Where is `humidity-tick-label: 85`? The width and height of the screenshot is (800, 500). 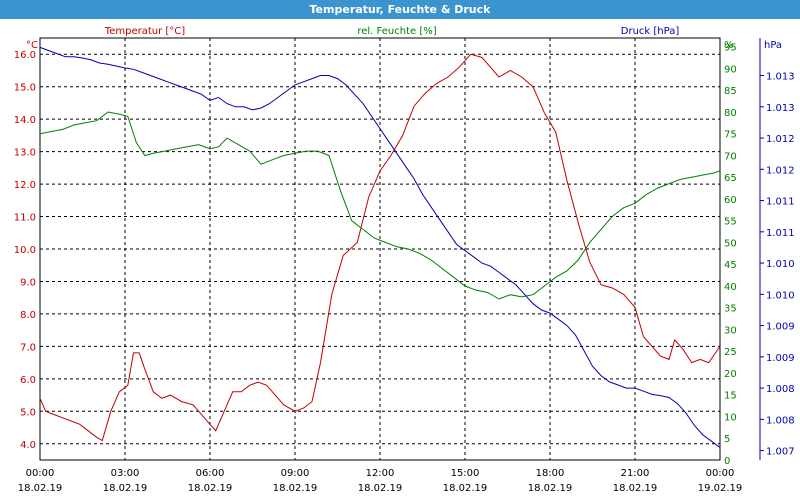
humidity-tick-label: 85 is located at coordinates (730, 91).